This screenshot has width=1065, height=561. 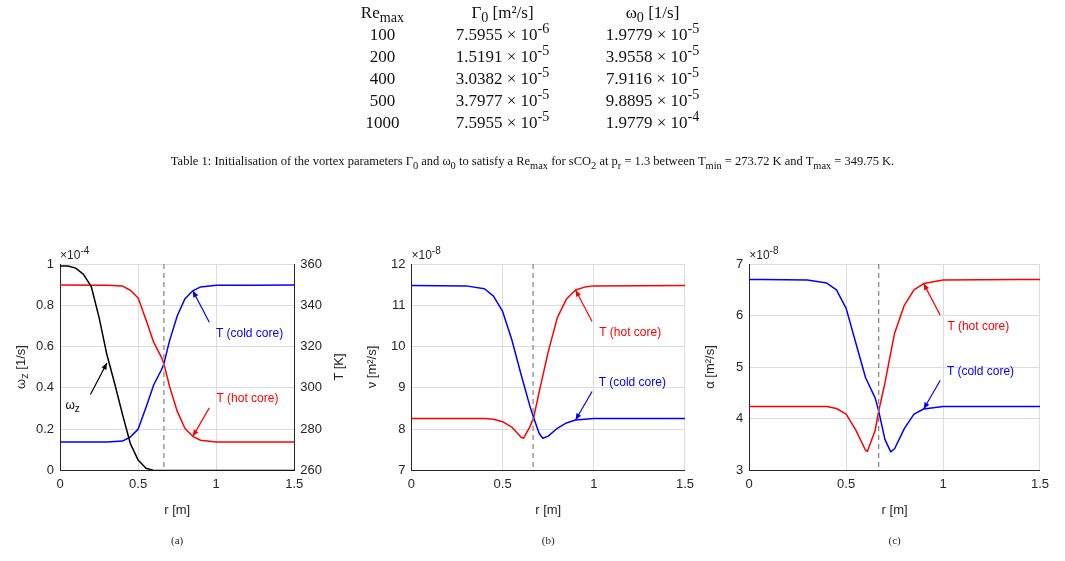 What do you see at coordinates (502, 54) in the screenshot?
I see `text: 1.5191 × 10$^{-5}$` at bounding box center [502, 54].